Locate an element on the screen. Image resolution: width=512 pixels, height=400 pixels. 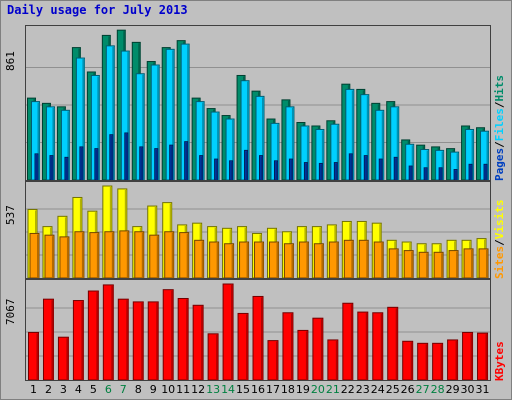
x-tick-label-day-26: 26 is located at coordinates (408, 389).